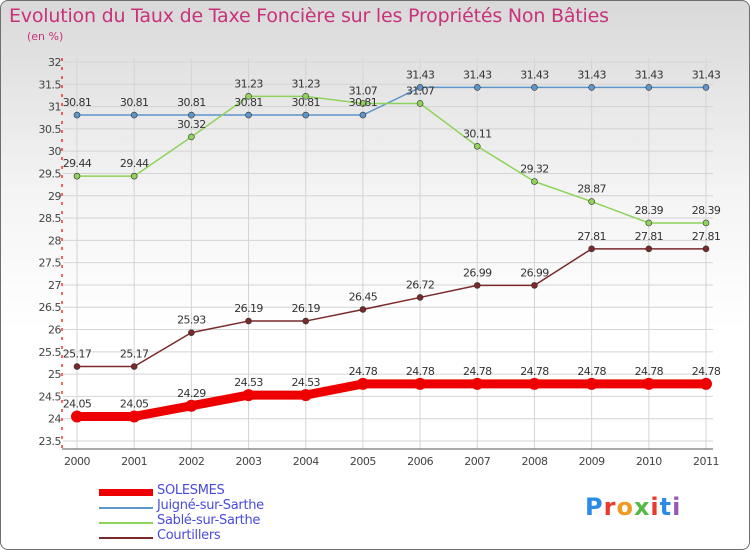 This screenshot has width=750, height=550. Describe the element at coordinates (126, 538) in the screenshot. I see `legend-swatch-courtillers` at that location.